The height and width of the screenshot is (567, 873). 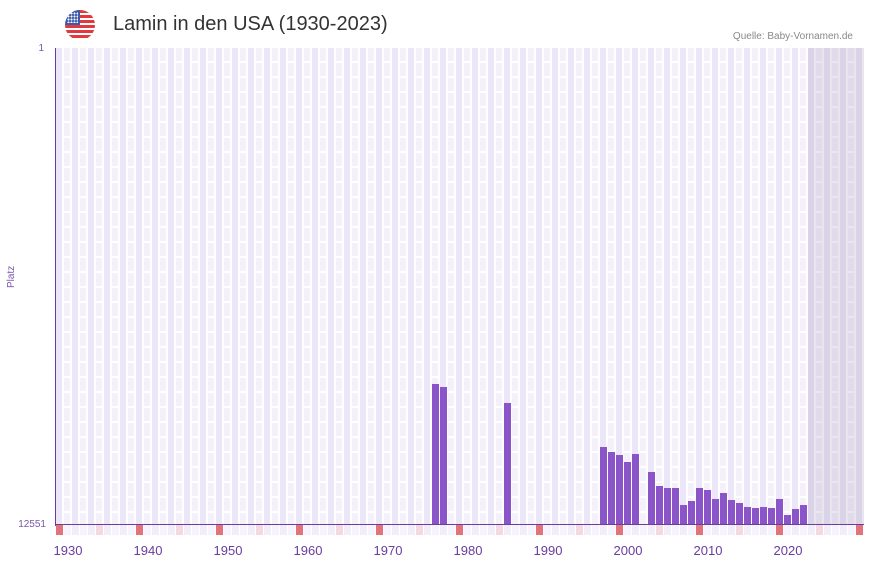 I want to click on bar-1999, so click(x=627, y=493).